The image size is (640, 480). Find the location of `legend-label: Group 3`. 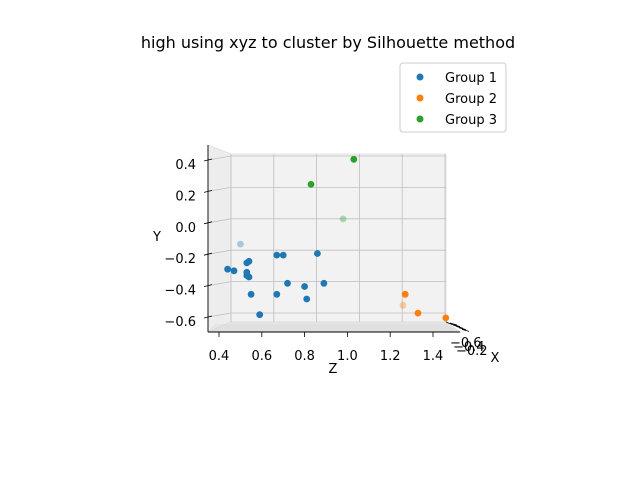

legend-label: Group 3 is located at coordinates (471, 120).